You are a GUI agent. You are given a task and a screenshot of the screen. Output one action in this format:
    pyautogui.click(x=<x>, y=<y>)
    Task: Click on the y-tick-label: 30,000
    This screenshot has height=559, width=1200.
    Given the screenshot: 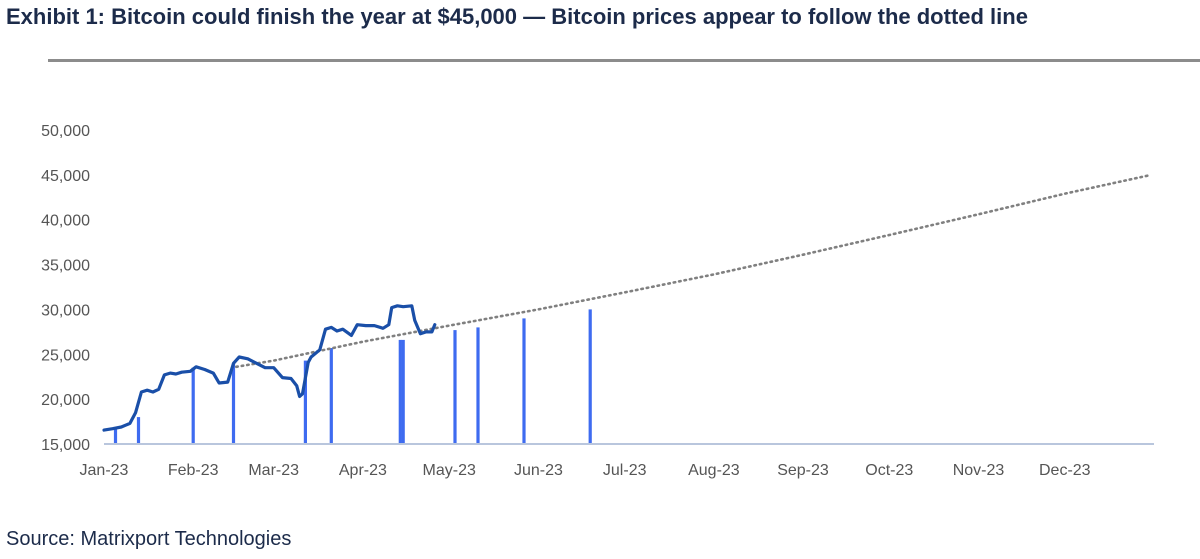 What is the action you would take?
    pyautogui.click(x=65, y=310)
    